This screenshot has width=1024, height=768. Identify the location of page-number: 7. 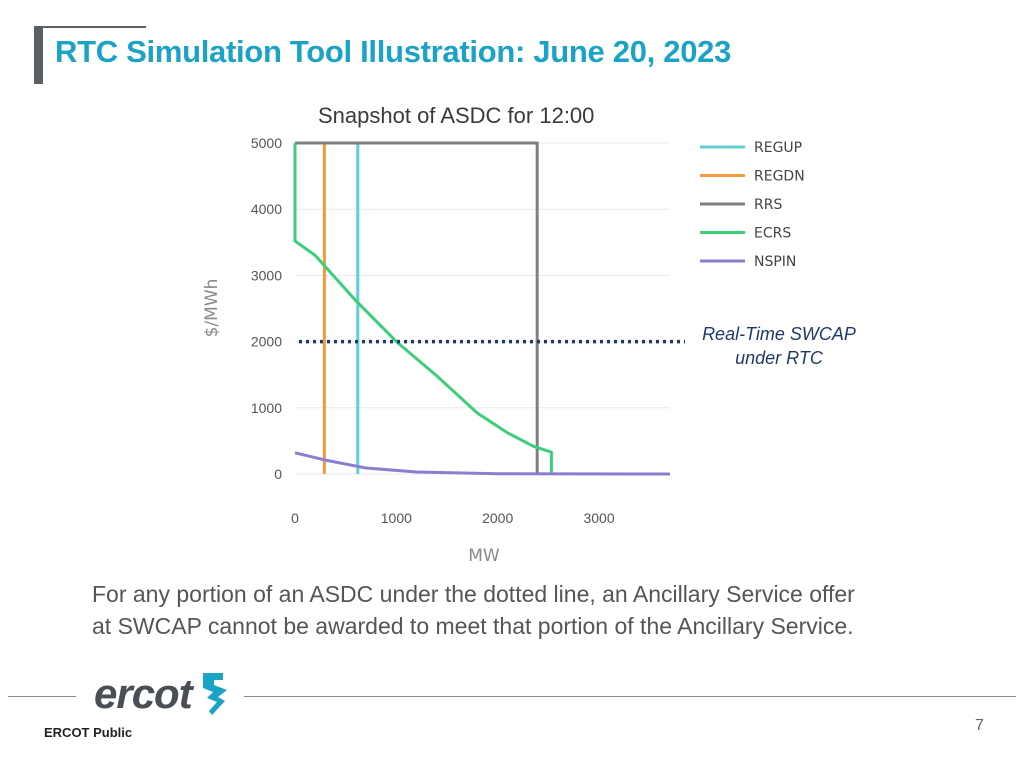
(979, 725).